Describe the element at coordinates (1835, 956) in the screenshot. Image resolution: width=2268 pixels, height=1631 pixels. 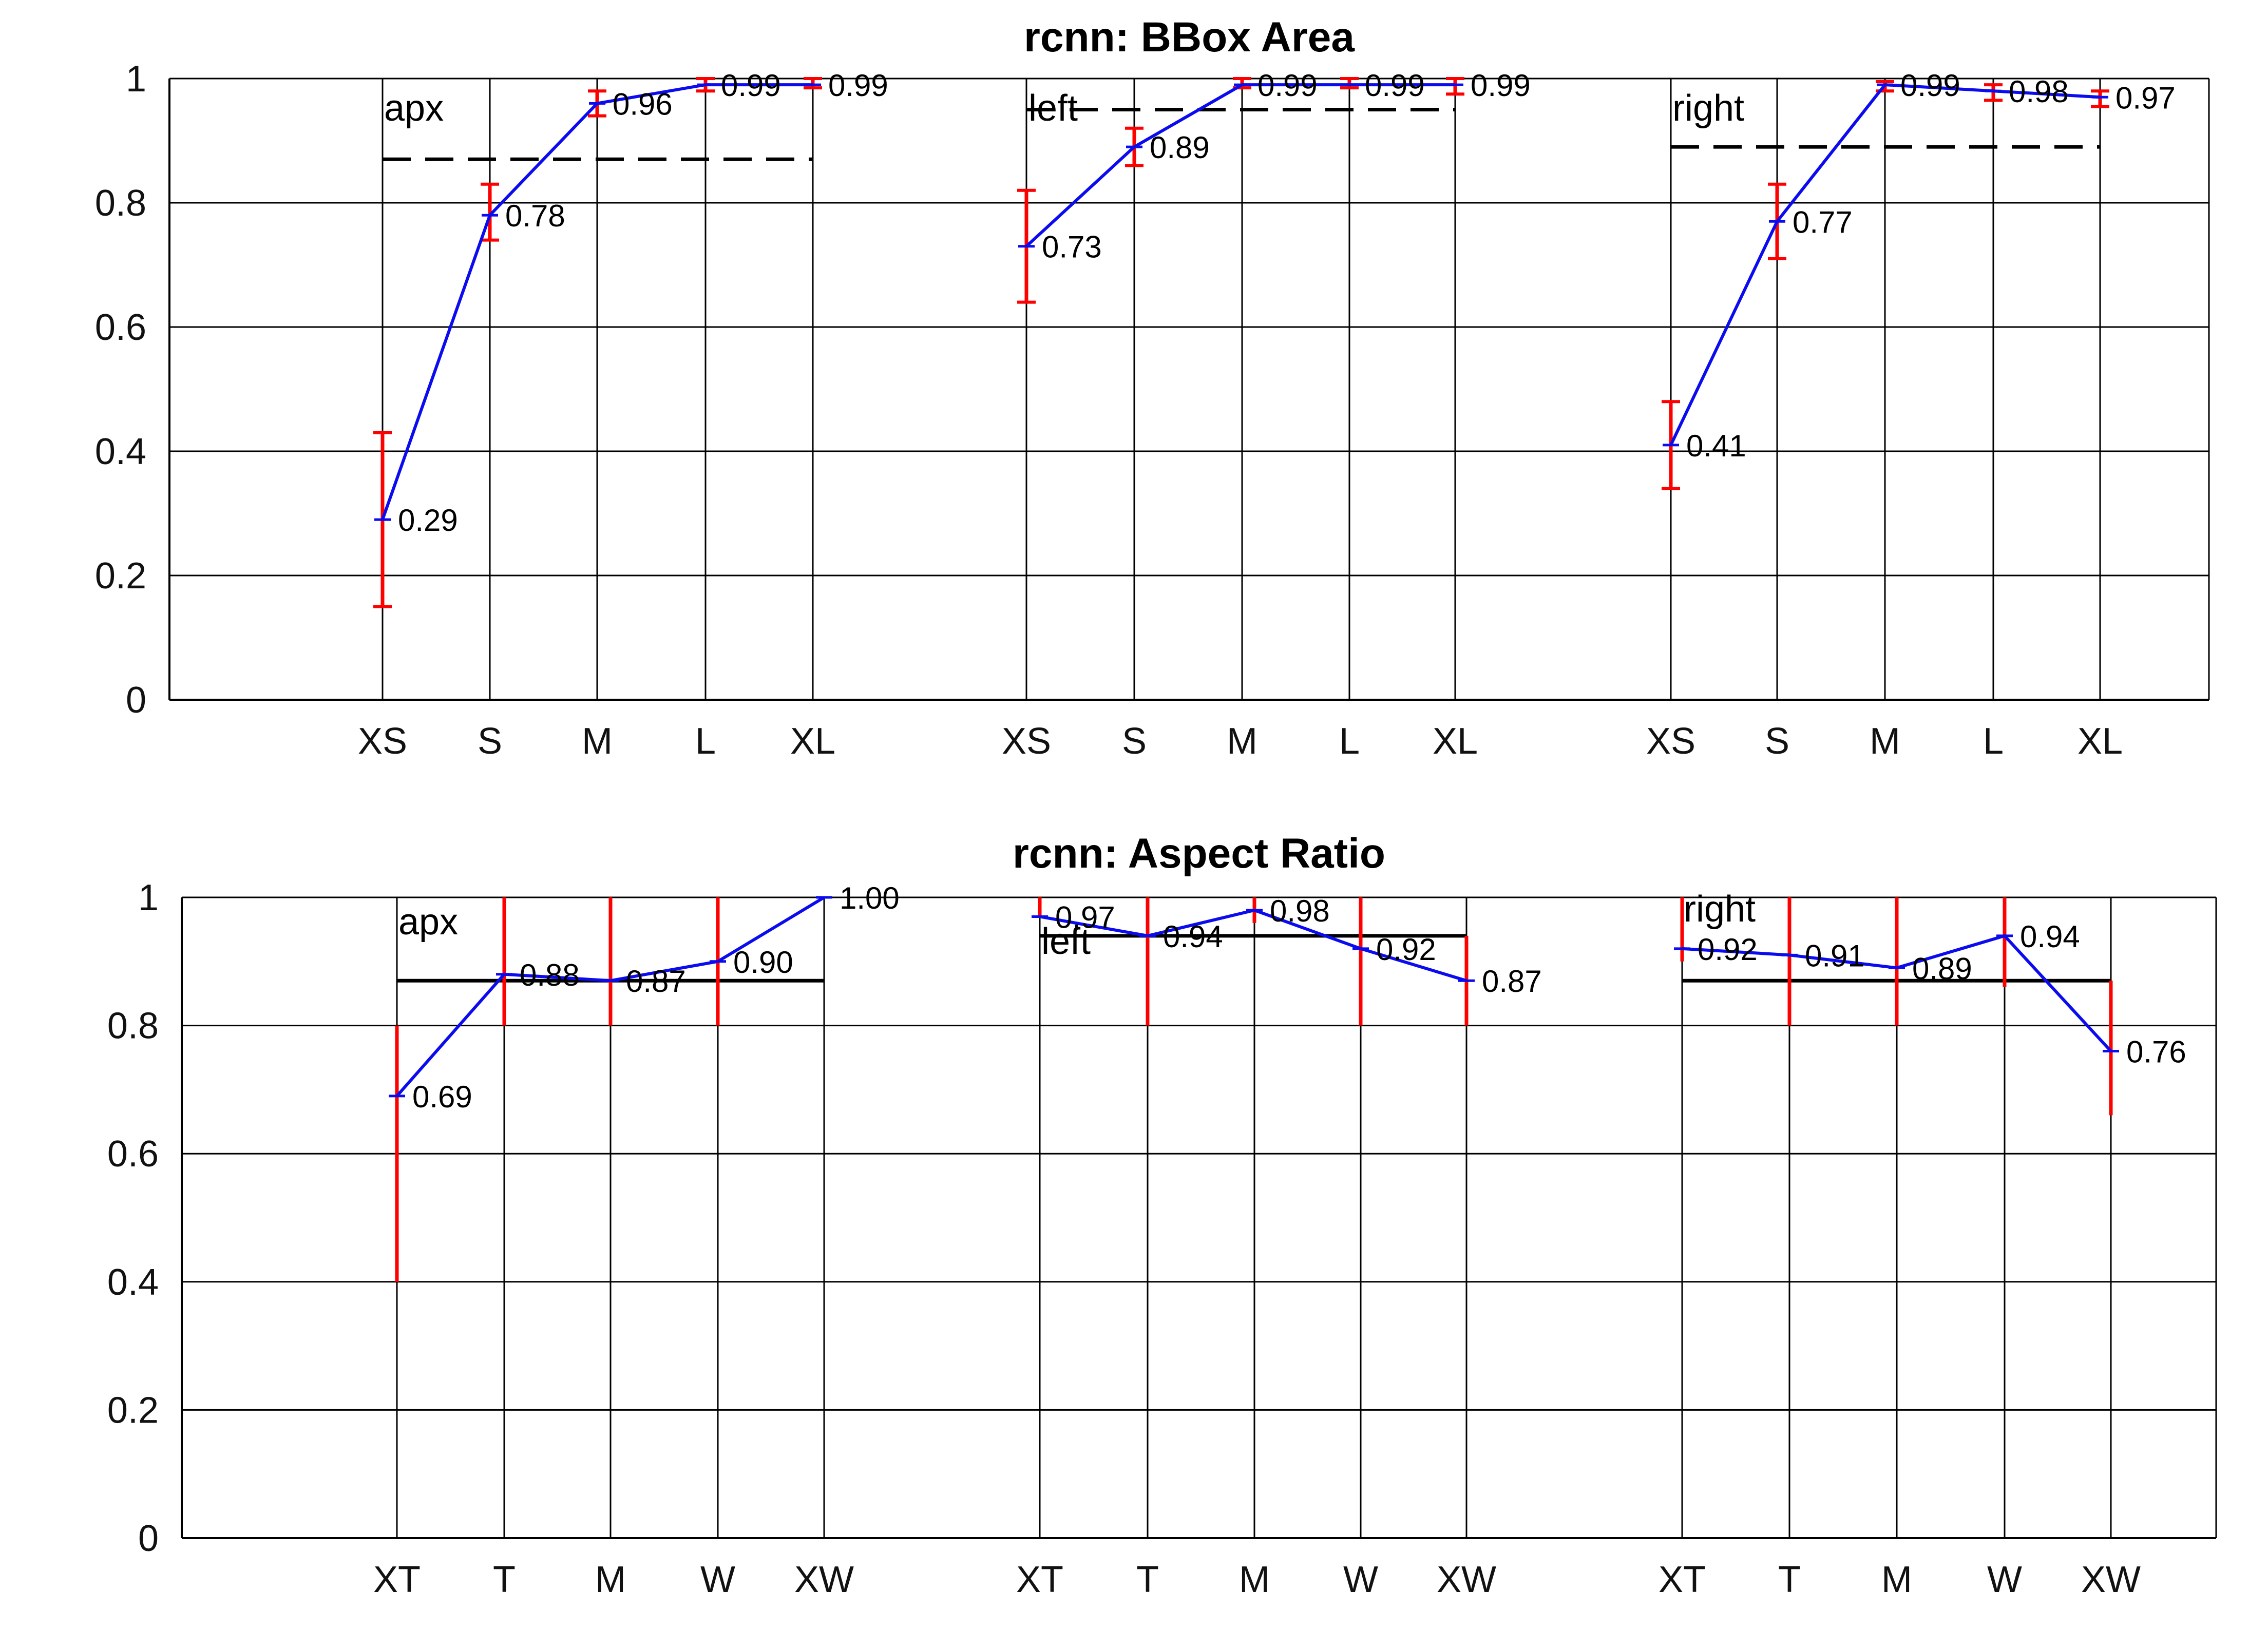
I see `data-label: 0.91` at that location.